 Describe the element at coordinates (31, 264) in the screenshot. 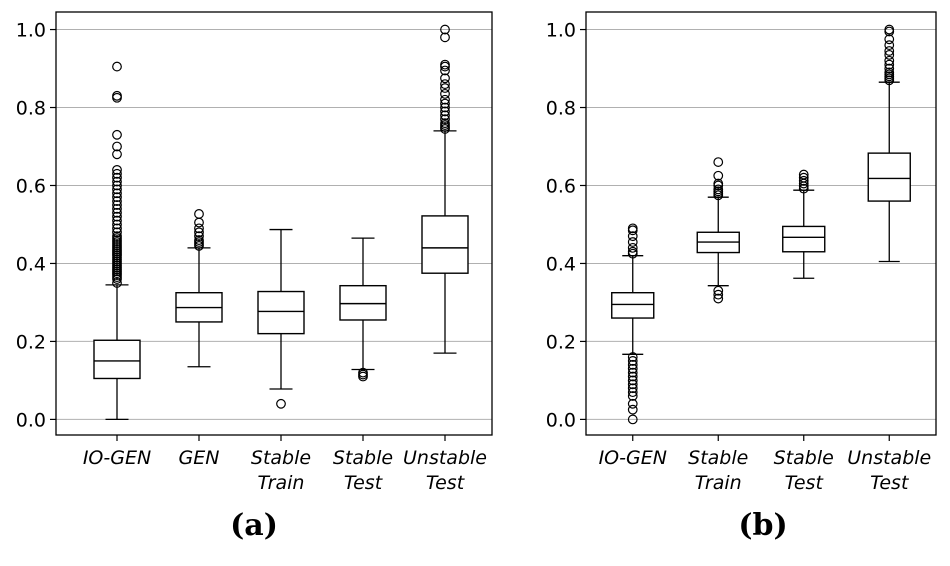

I see `y-tick-label: 0.4` at that location.